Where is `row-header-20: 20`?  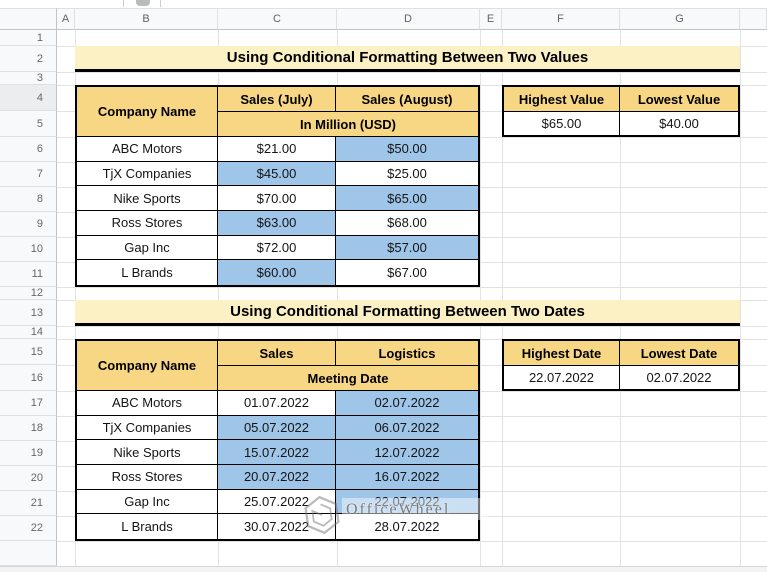
row-header-20: 20 is located at coordinates (28, 478).